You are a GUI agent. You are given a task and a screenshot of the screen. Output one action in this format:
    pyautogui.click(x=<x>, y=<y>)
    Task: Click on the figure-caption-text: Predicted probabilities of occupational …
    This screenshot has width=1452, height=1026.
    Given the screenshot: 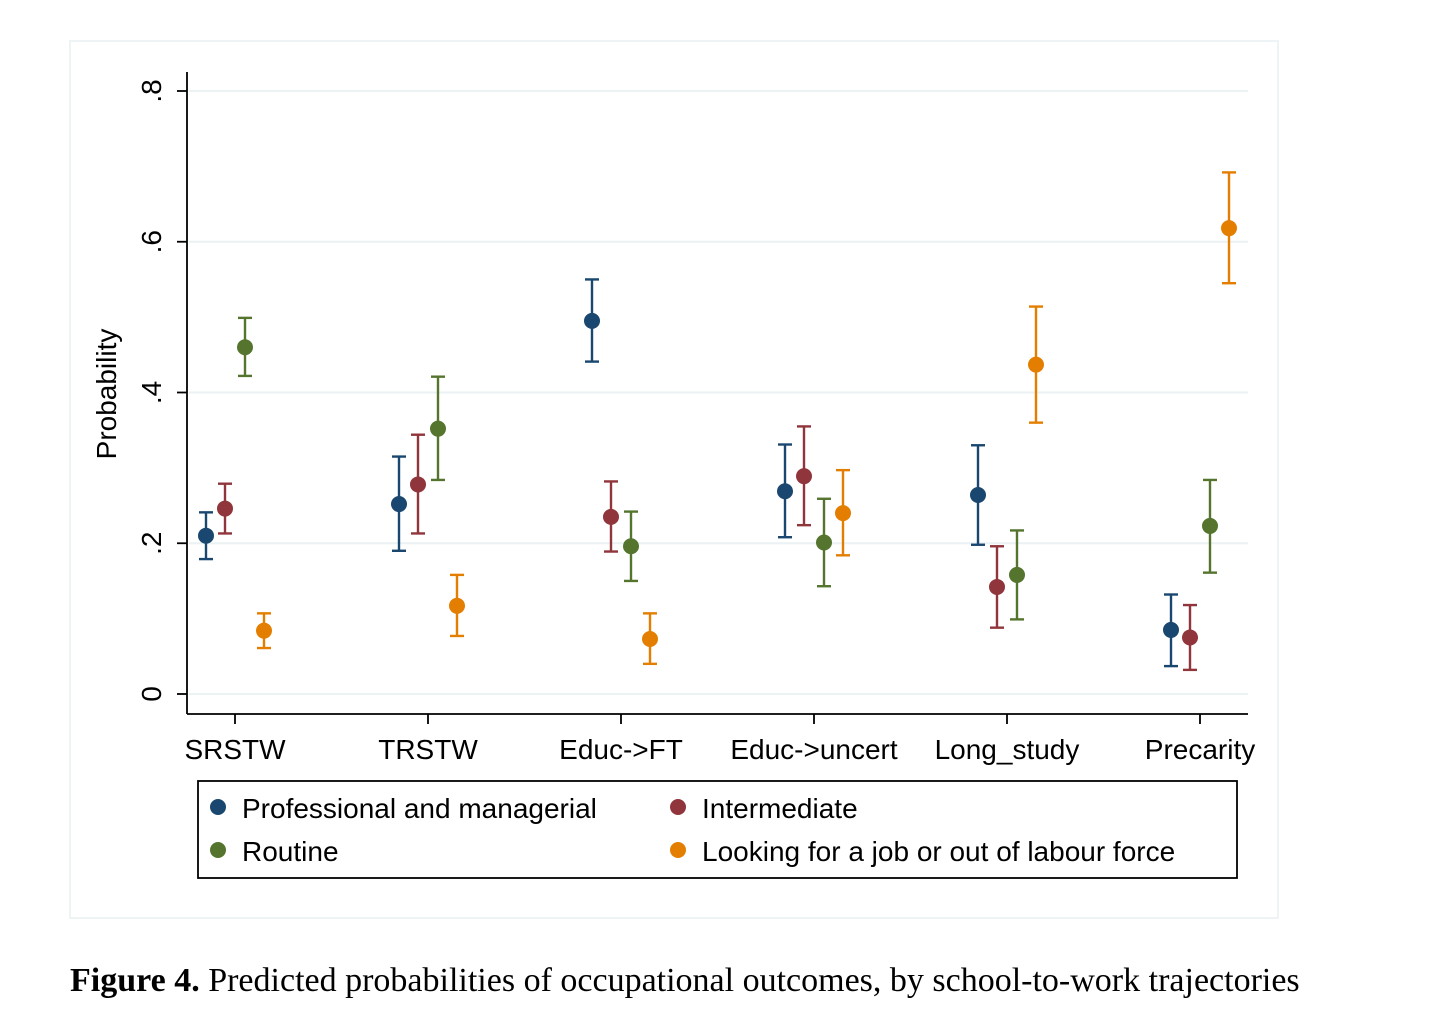 What is the action you would take?
    pyautogui.click(x=749, y=980)
    